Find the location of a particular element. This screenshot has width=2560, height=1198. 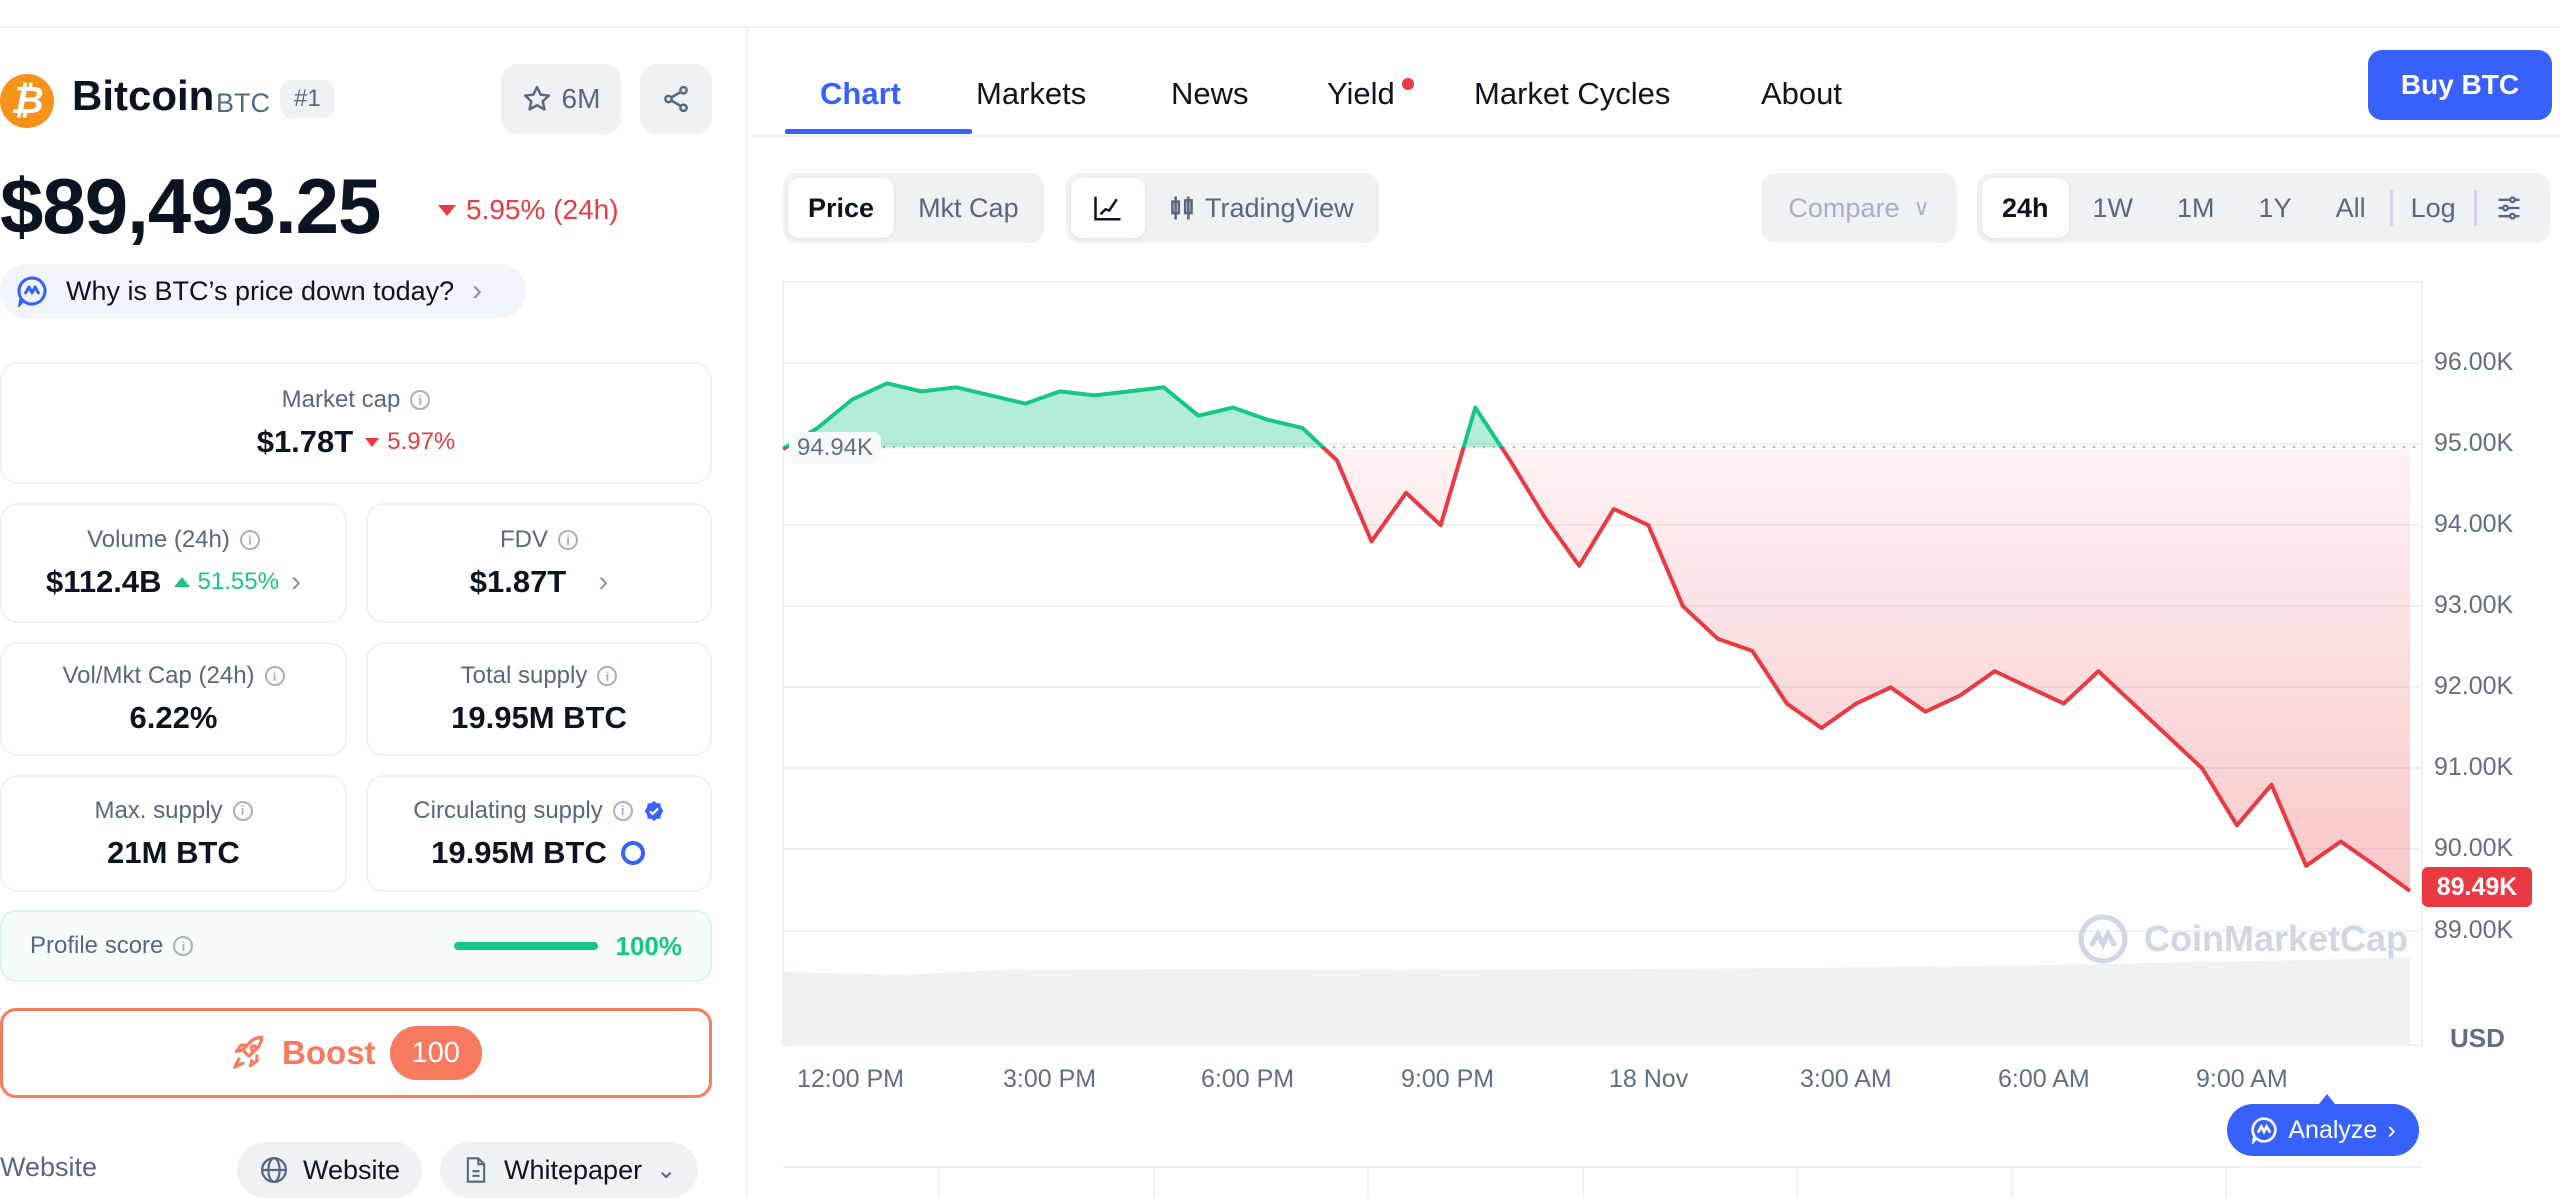

active-tab-indicator is located at coordinates (878, 131).